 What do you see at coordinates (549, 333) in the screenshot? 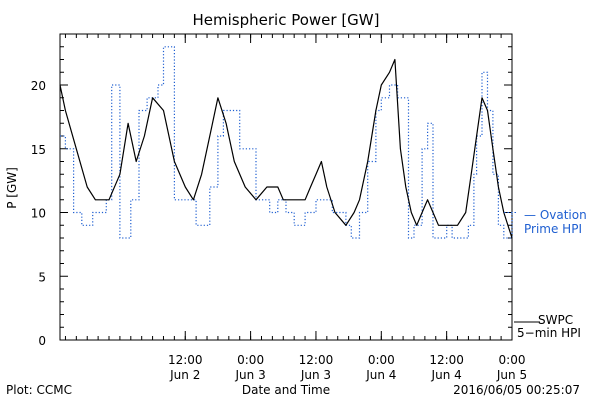
I see `legend-text-swpc: 5−min HPI` at bounding box center [549, 333].